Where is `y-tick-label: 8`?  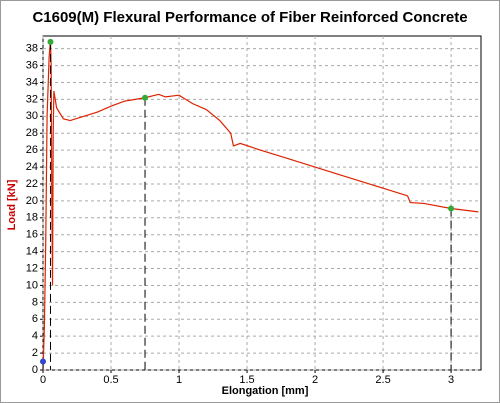 y-tick-label: 8 is located at coordinates (35, 302).